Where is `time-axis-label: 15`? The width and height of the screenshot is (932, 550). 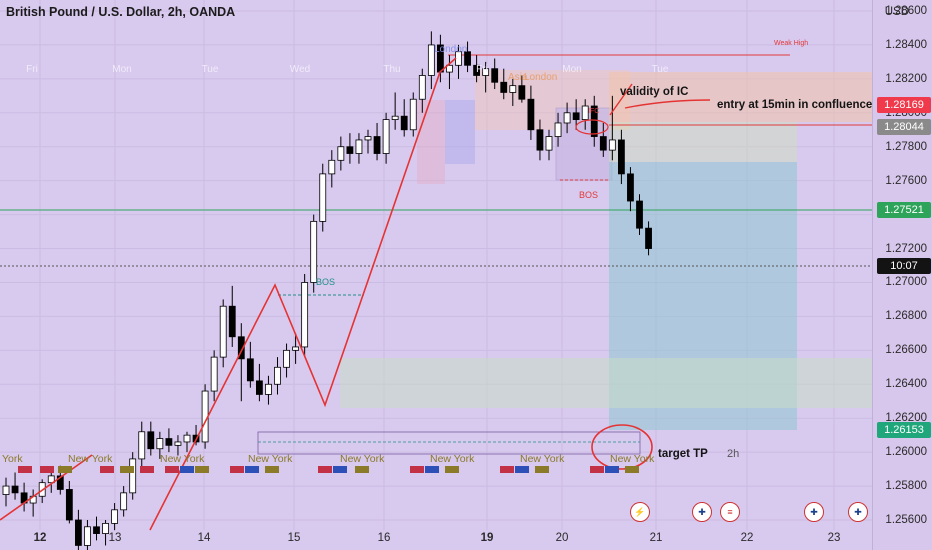 time-axis-label: 15 is located at coordinates (294, 538).